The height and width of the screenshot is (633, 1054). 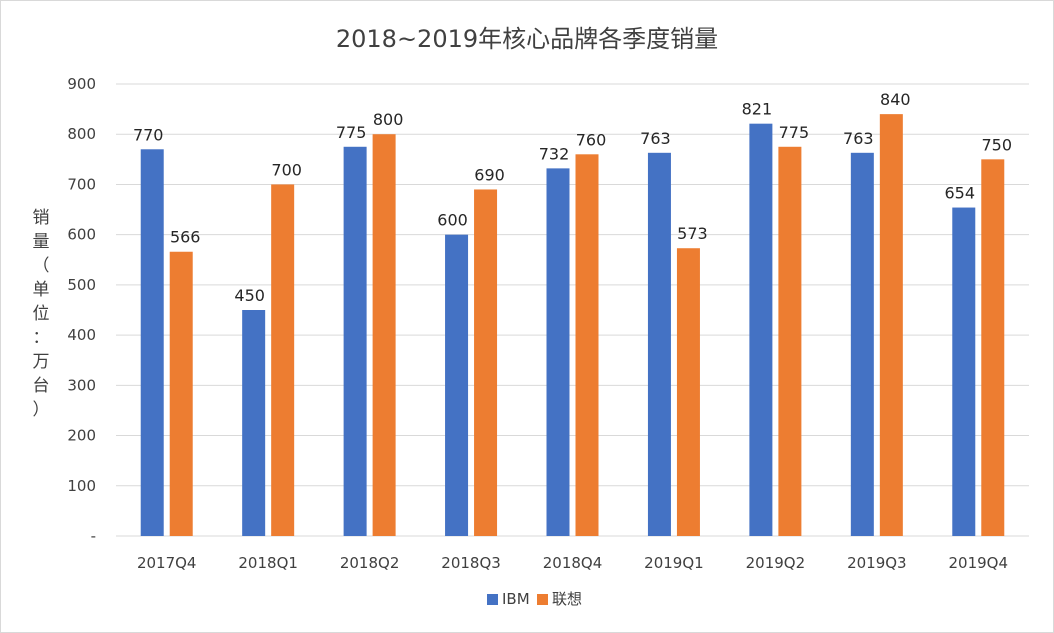 I want to click on data-label: 800, so click(x=388, y=119).